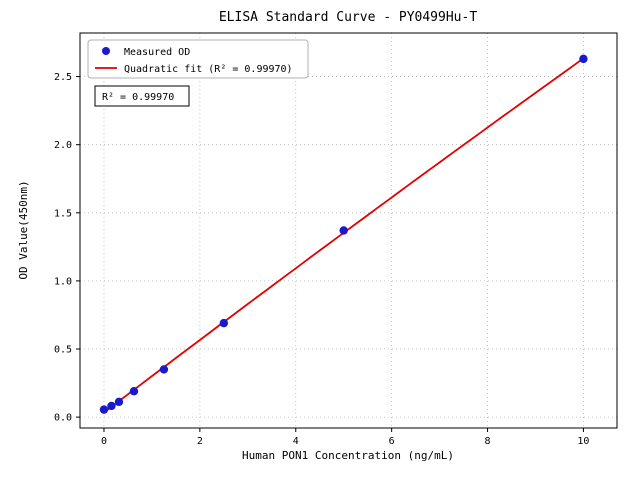 The height and width of the screenshot is (484, 640). What do you see at coordinates (208, 69) in the screenshot?
I see `legend-label-quadratic-fit: Quadratic fit (R² = 0.99970)` at bounding box center [208, 69].